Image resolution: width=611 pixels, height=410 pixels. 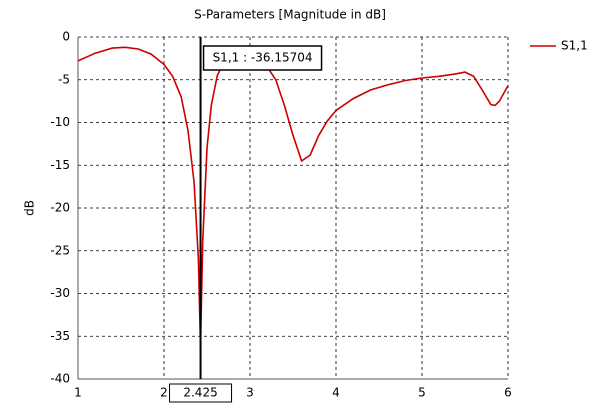 What do you see at coordinates (60, 122) in the screenshot?
I see `y-tick-label: -10` at bounding box center [60, 122].